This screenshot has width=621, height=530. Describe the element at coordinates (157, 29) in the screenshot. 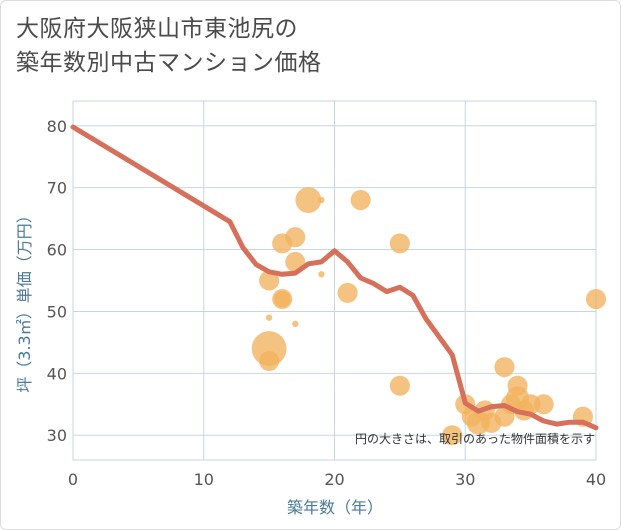

I see `title-line-1: 大阪府大阪狭山市東池尻の` at that location.